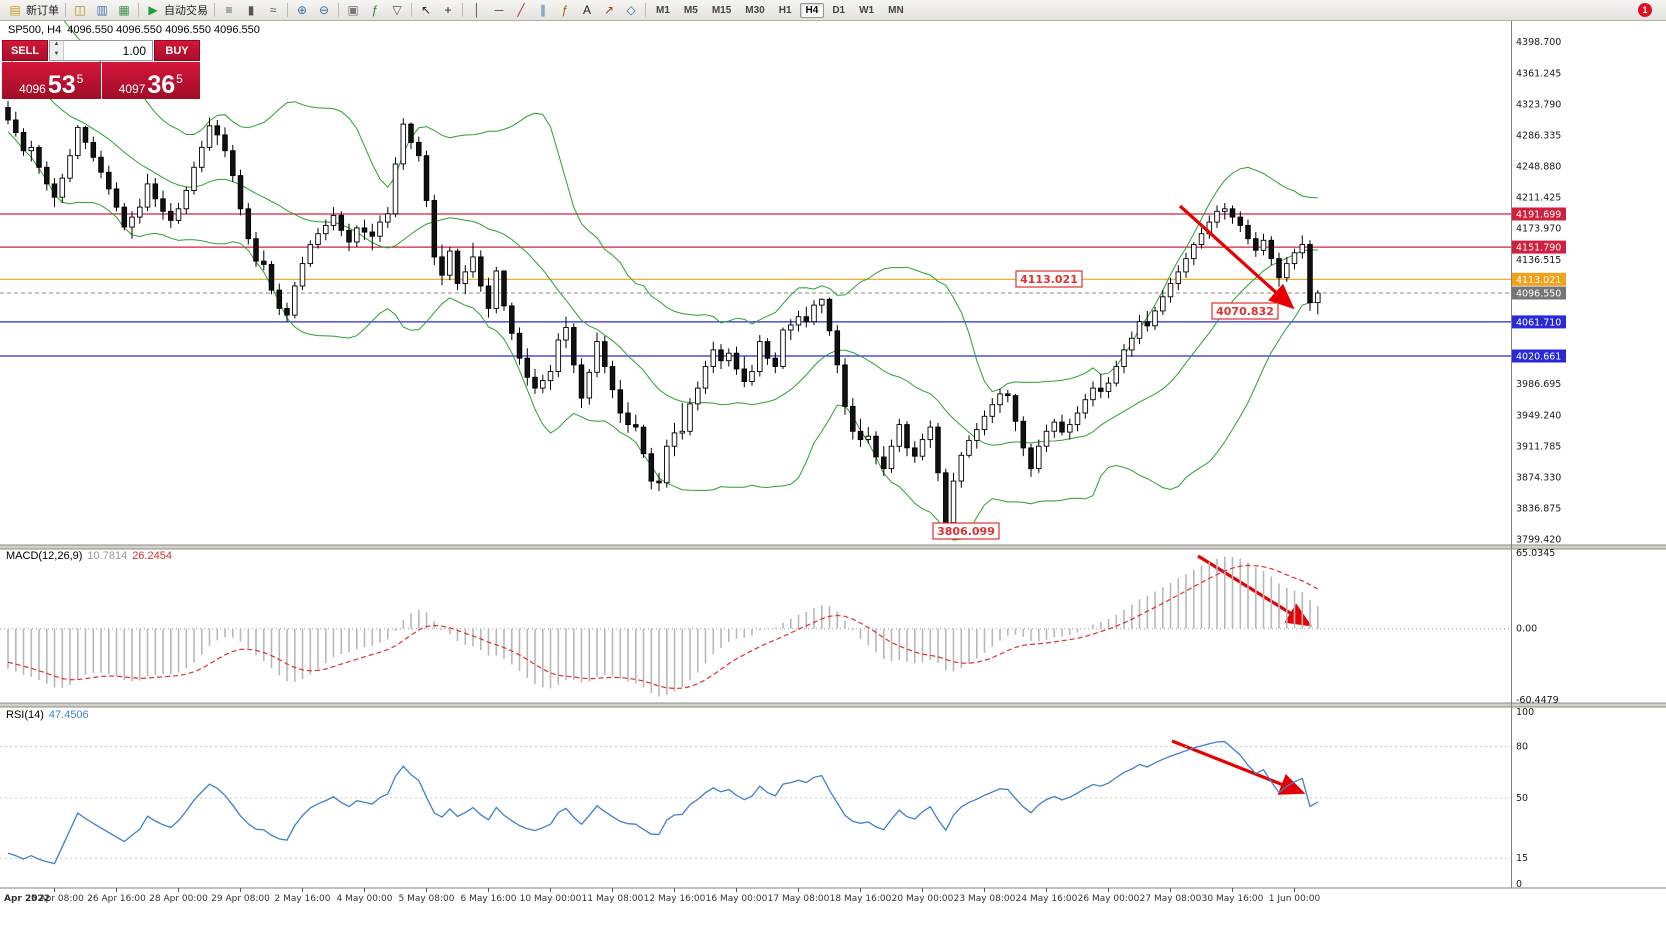 The height and width of the screenshot is (940, 1666). I want to click on svg-text: 4361.245, so click(1538, 73).